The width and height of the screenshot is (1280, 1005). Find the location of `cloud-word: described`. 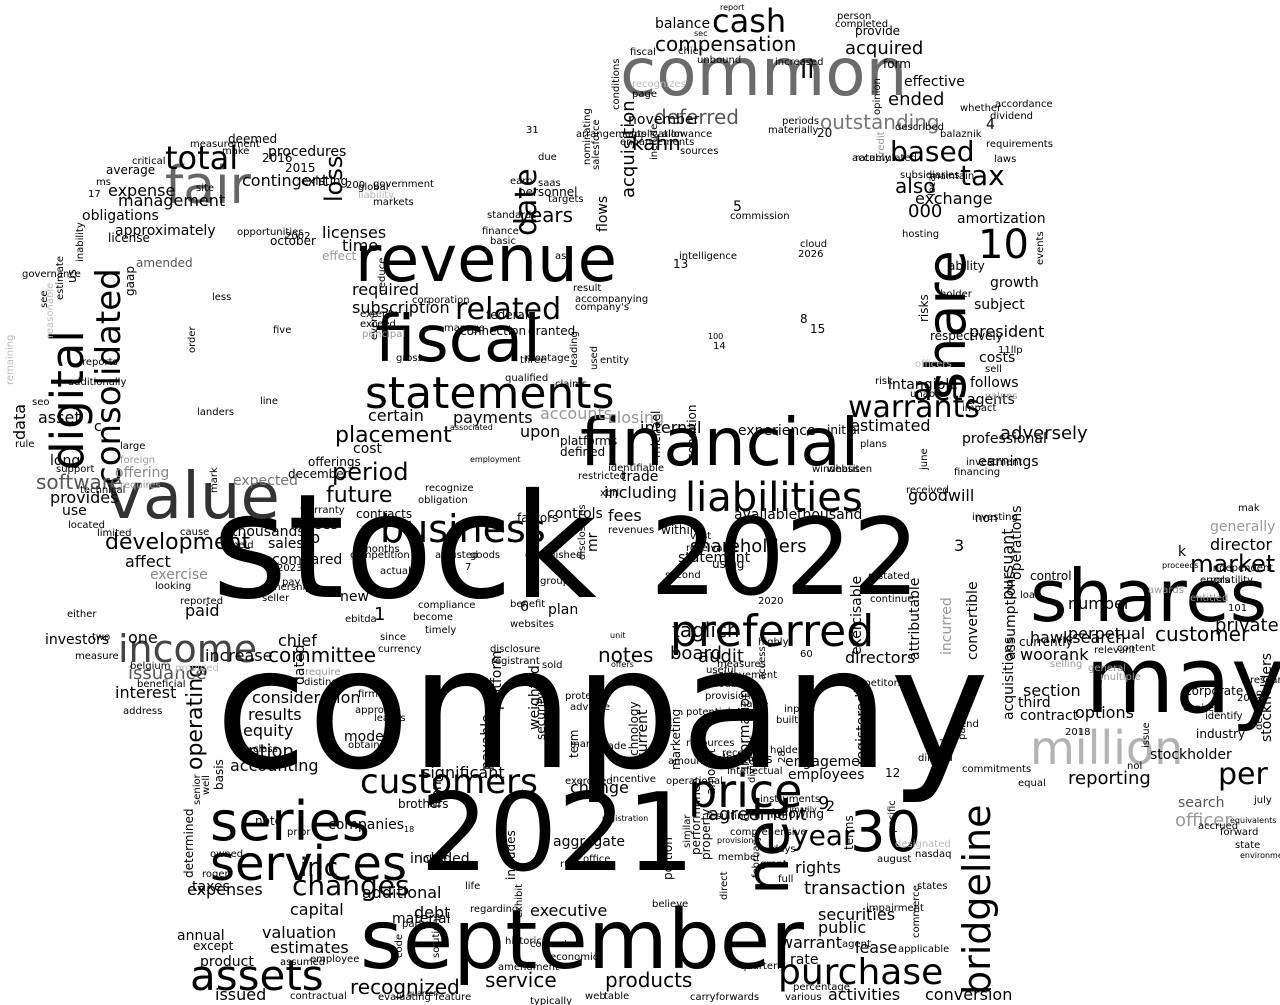

cloud-word: described is located at coordinates (919, 127).